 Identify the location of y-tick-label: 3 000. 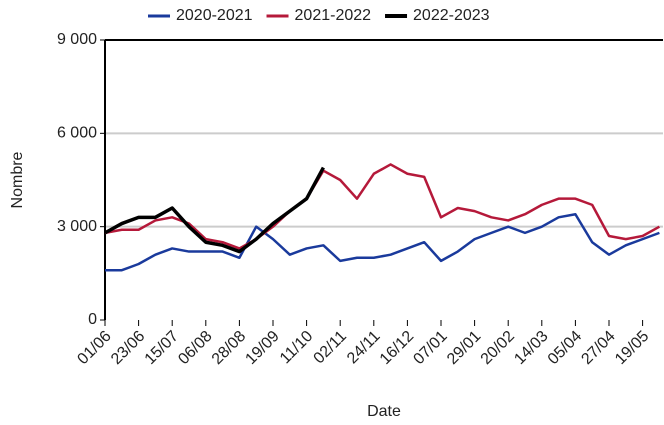
(77, 226).